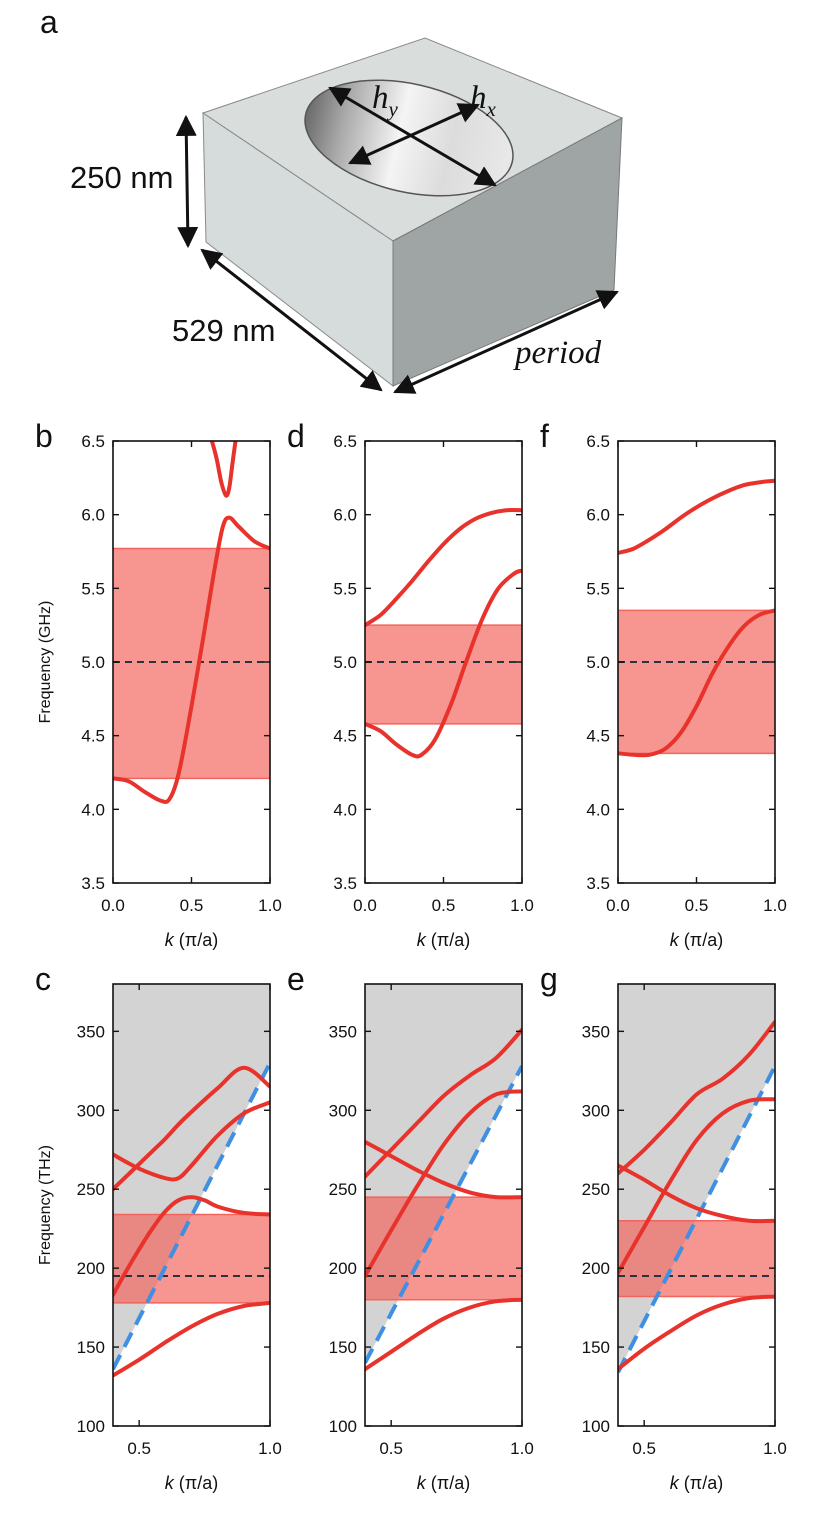 The height and width of the screenshot is (1529, 829). What do you see at coordinates (414, 134) in the screenshot?
I see `hx-arrow` at bounding box center [414, 134].